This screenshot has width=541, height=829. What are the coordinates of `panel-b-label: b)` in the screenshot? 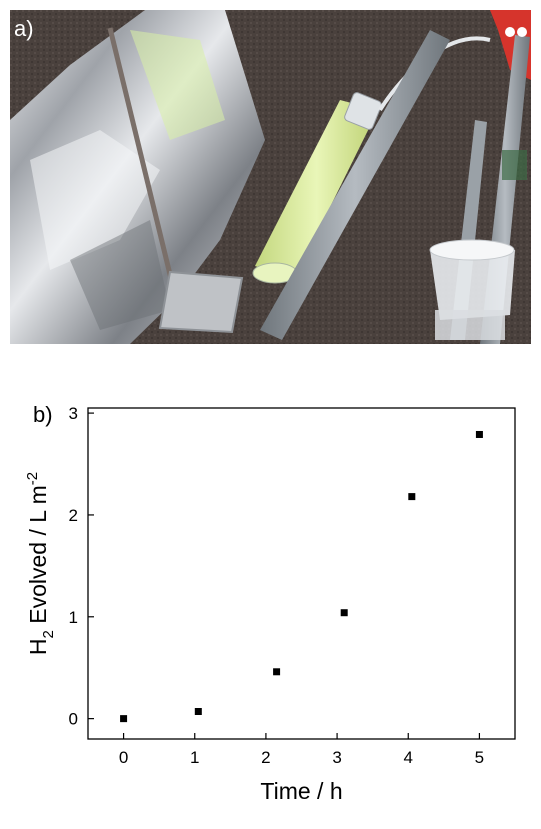 It's located at (43, 414).